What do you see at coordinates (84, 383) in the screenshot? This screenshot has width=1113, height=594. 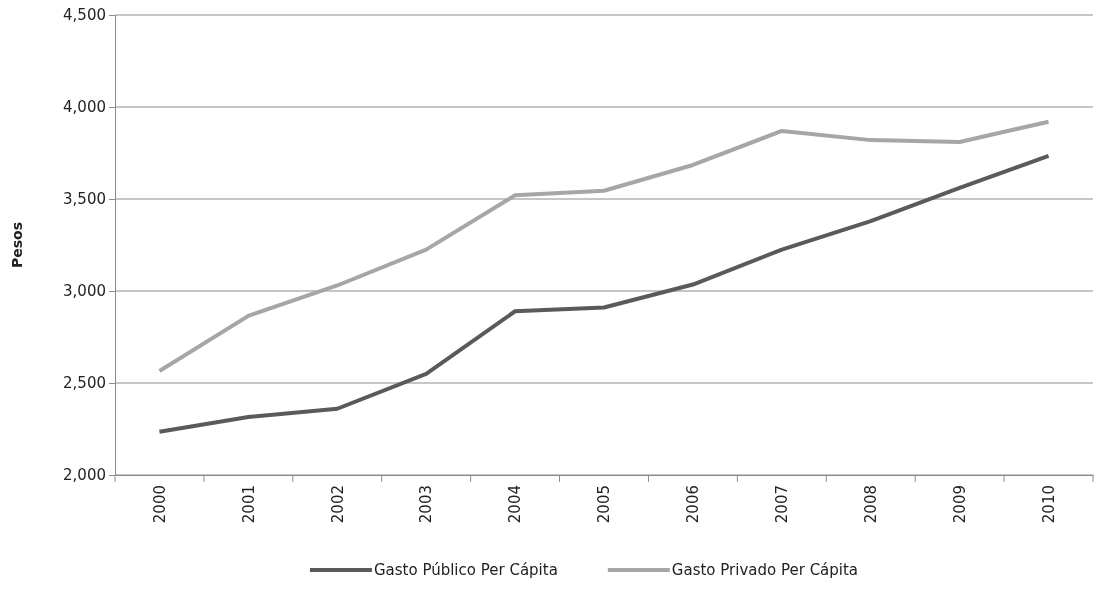 I see `y-tick-label: 2,500` at bounding box center [84, 383].